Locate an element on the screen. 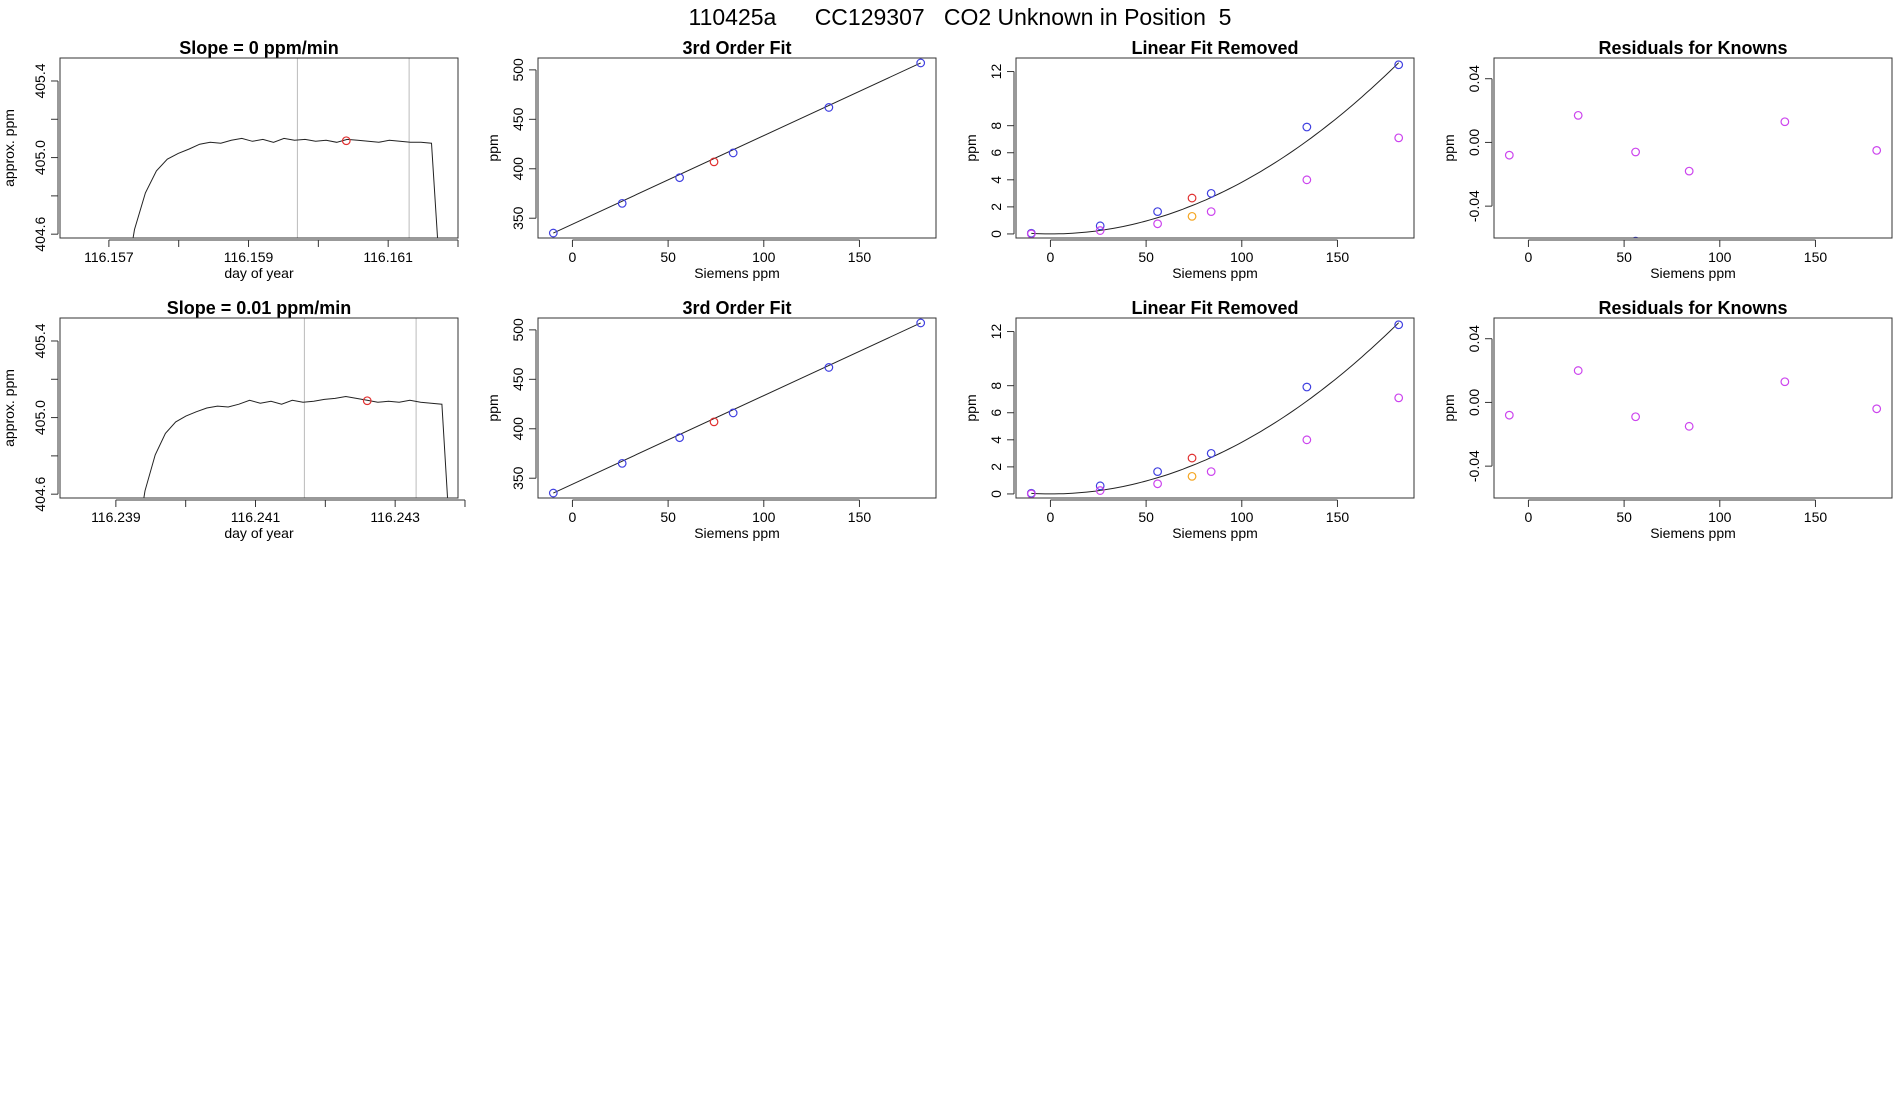  lin1-xtick-label-0: 0 is located at coordinates (1051, 257).